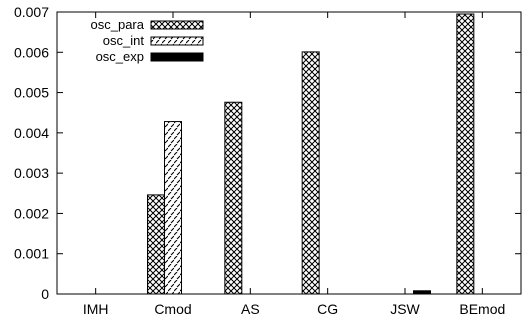 The height and width of the screenshot is (322, 528). What do you see at coordinates (31, 254) in the screenshot?
I see `y-tick-label: 0.001` at bounding box center [31, 254].